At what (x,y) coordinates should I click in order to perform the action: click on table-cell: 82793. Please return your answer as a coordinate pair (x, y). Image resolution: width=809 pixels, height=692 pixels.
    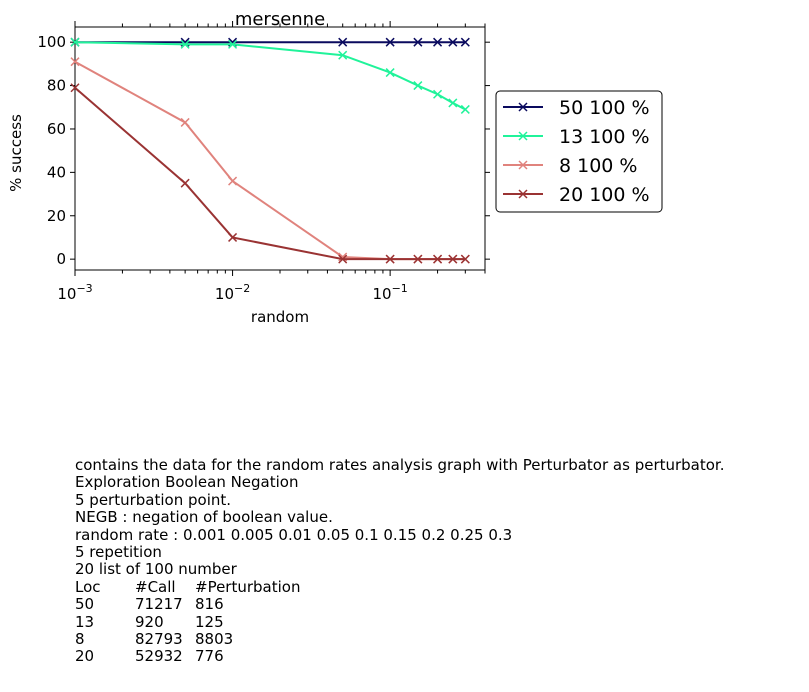
    Looking at the image, I should click on (159, 638).